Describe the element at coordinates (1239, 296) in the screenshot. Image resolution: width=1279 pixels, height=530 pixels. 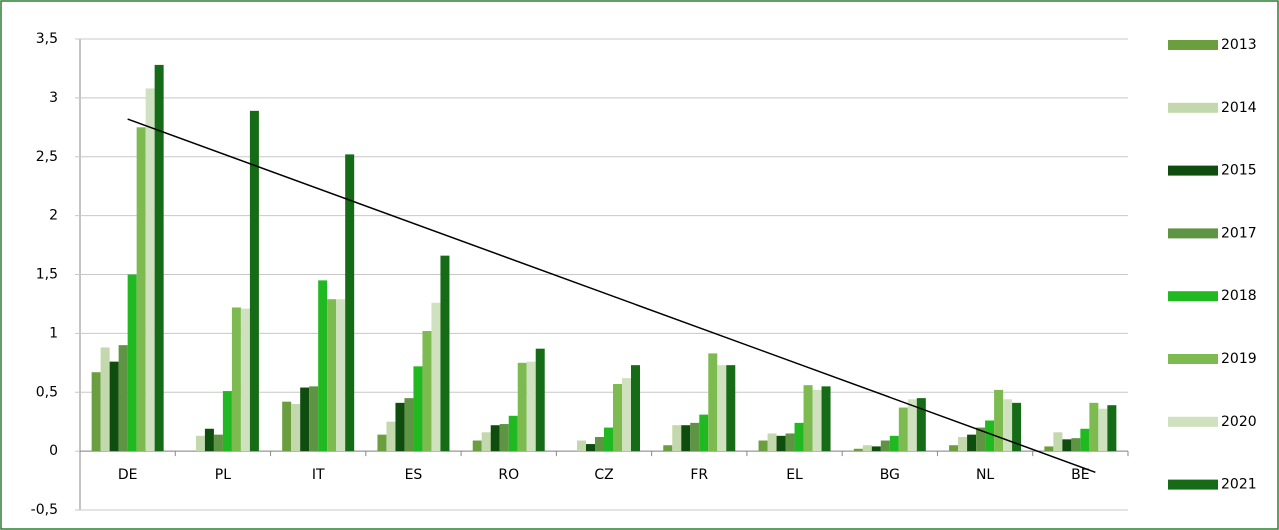
I see `legend-label: 2018` at that location.